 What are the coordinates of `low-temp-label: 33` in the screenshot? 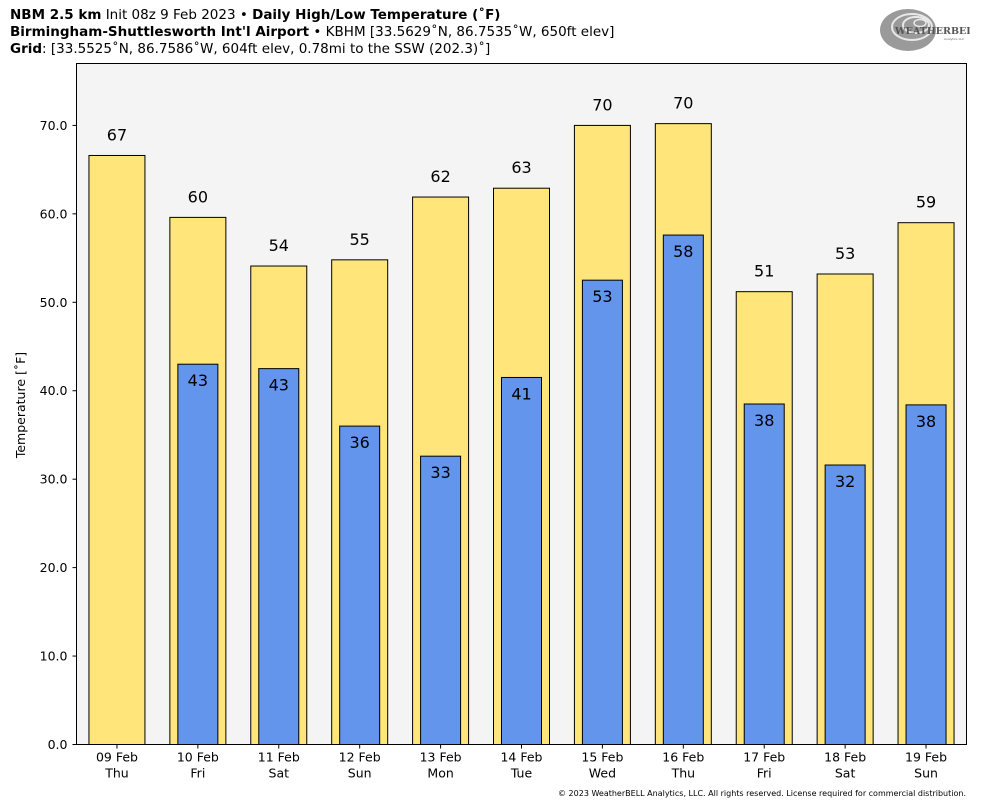 It's located at (440, 472).